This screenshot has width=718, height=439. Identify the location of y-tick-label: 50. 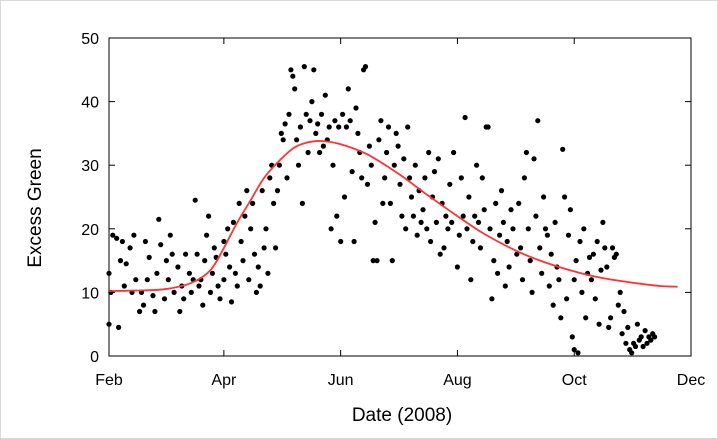
(90, 39).